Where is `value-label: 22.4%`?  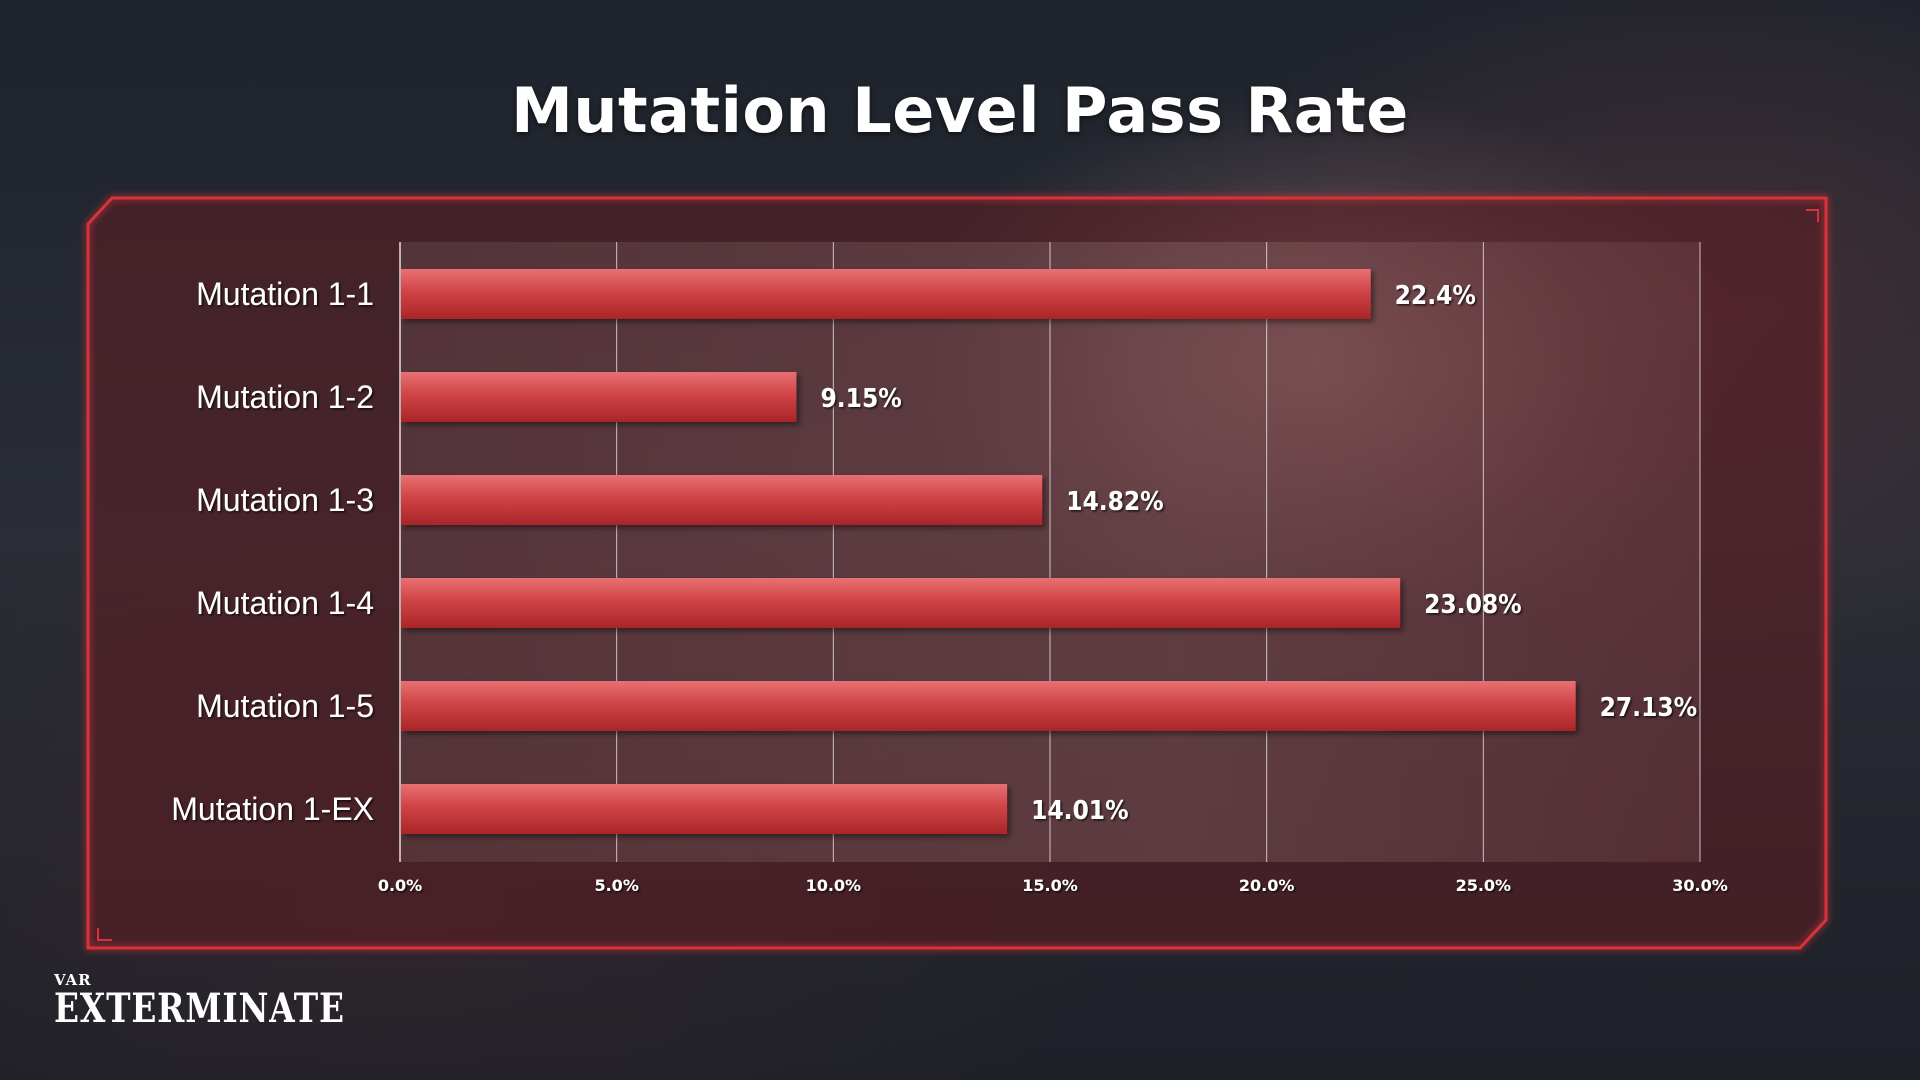 value-label: 22.4% is located at coordinates (1435, 296).